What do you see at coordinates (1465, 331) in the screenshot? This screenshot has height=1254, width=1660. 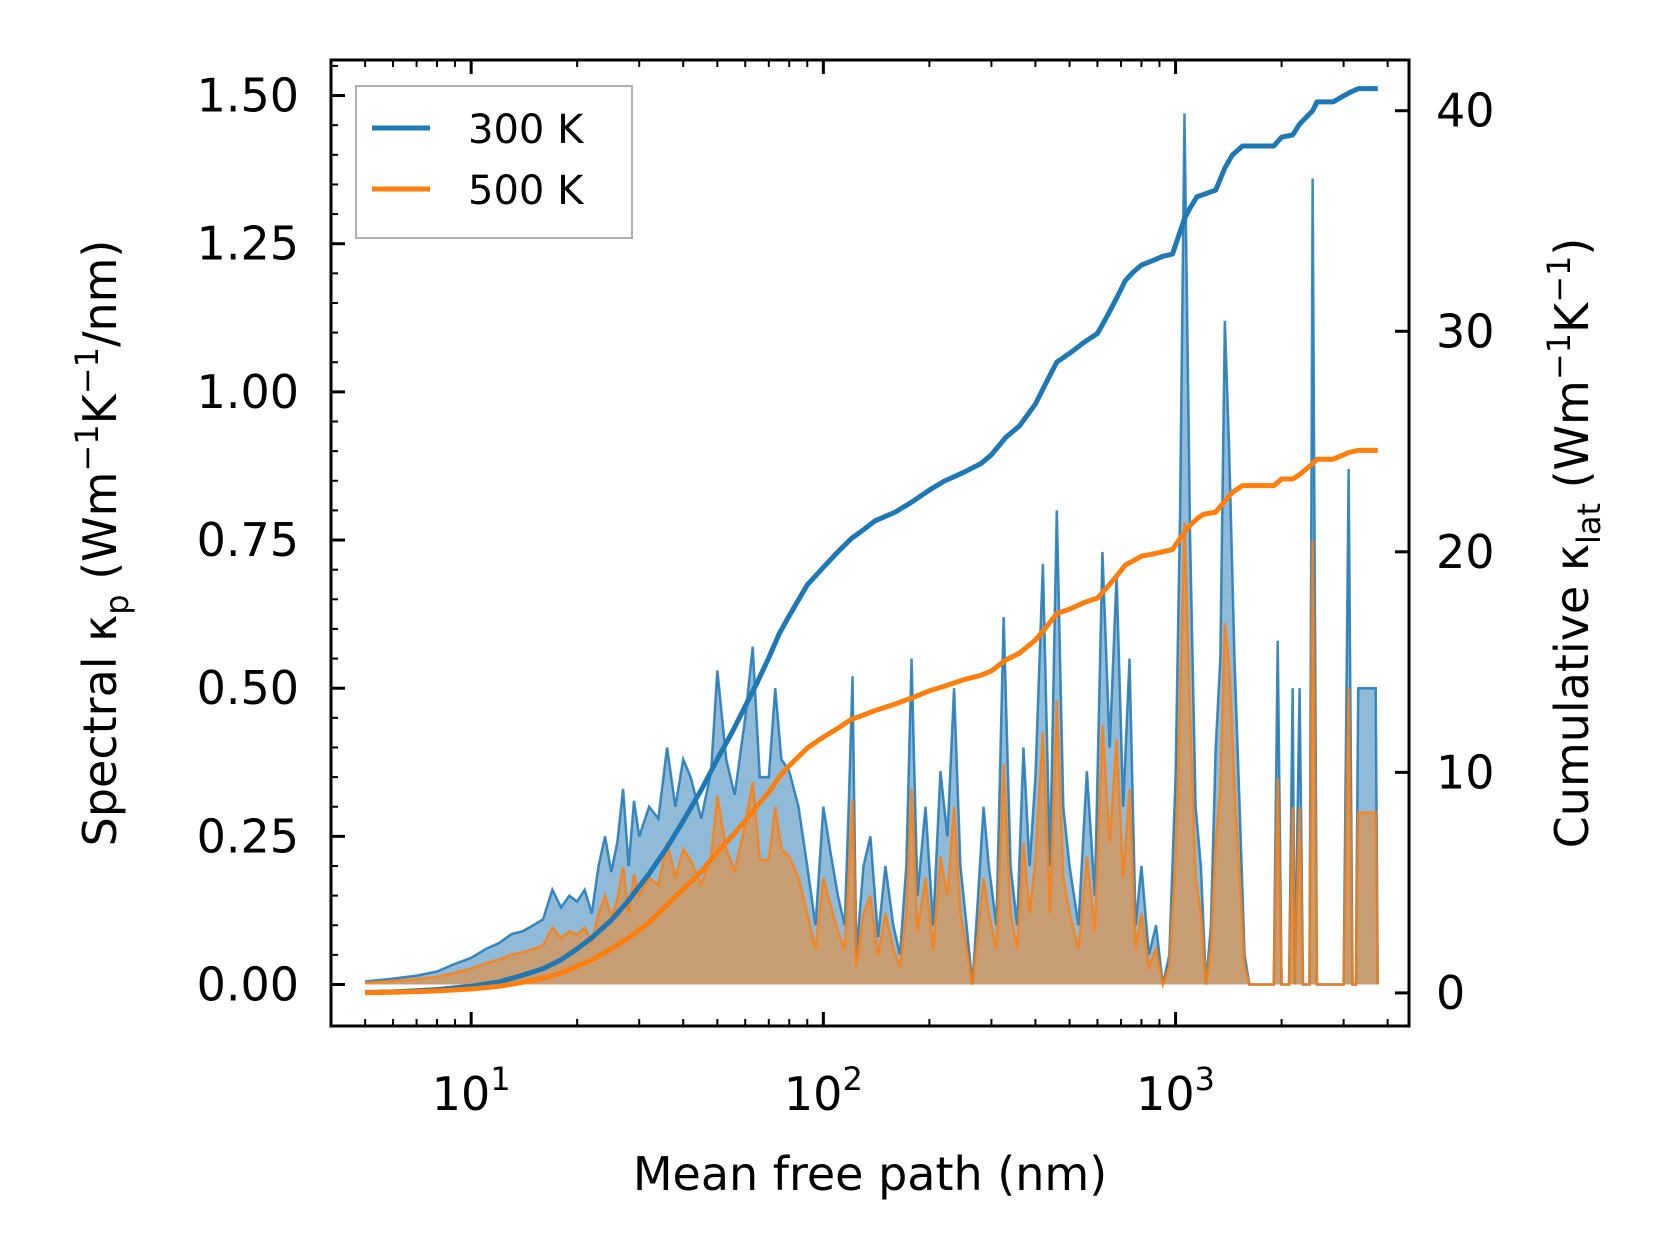 I see `y-right-tick-label: 30` at bounding box center [1465, 331].